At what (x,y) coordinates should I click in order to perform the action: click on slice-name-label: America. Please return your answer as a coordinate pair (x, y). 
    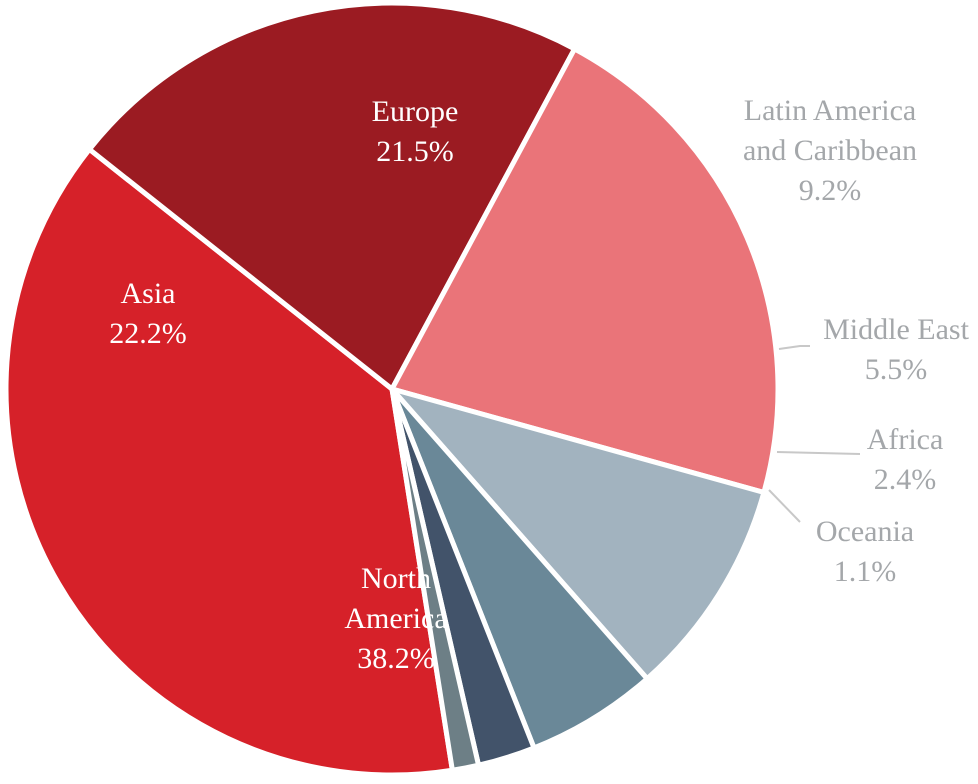
    Looking at the image, I should click on (395, 618).